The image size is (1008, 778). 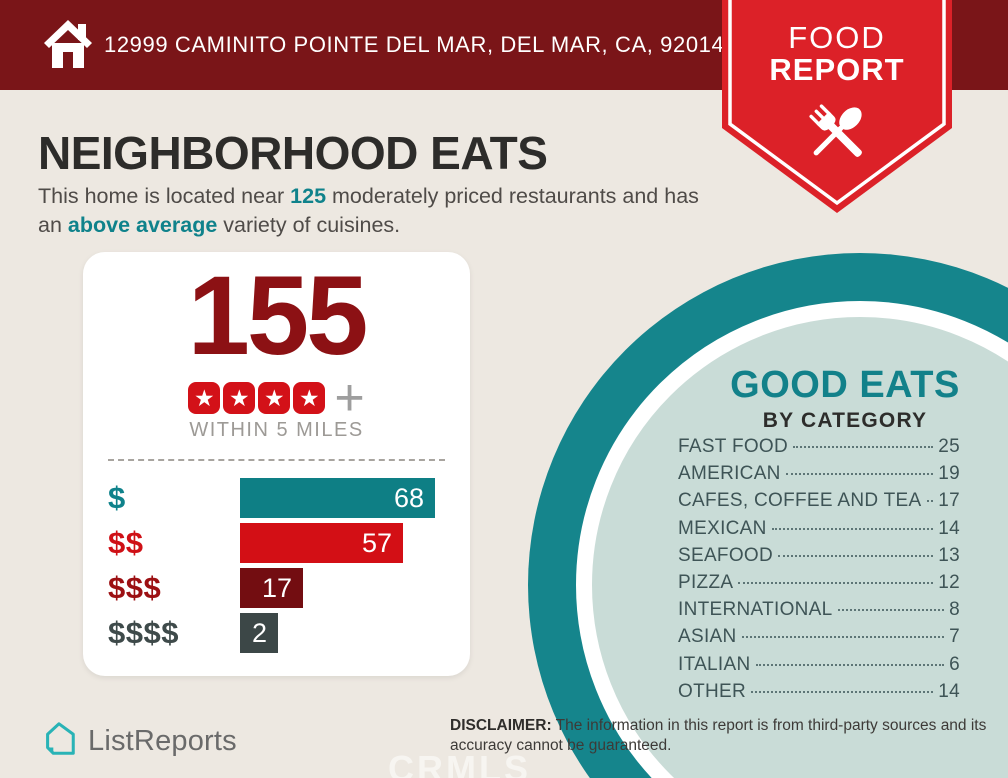 What do you see at coordinates (293, 153) in the screenshot?
I see `page-title: NEIGHBORHOOD EATS` at bounding box center [293, 153].